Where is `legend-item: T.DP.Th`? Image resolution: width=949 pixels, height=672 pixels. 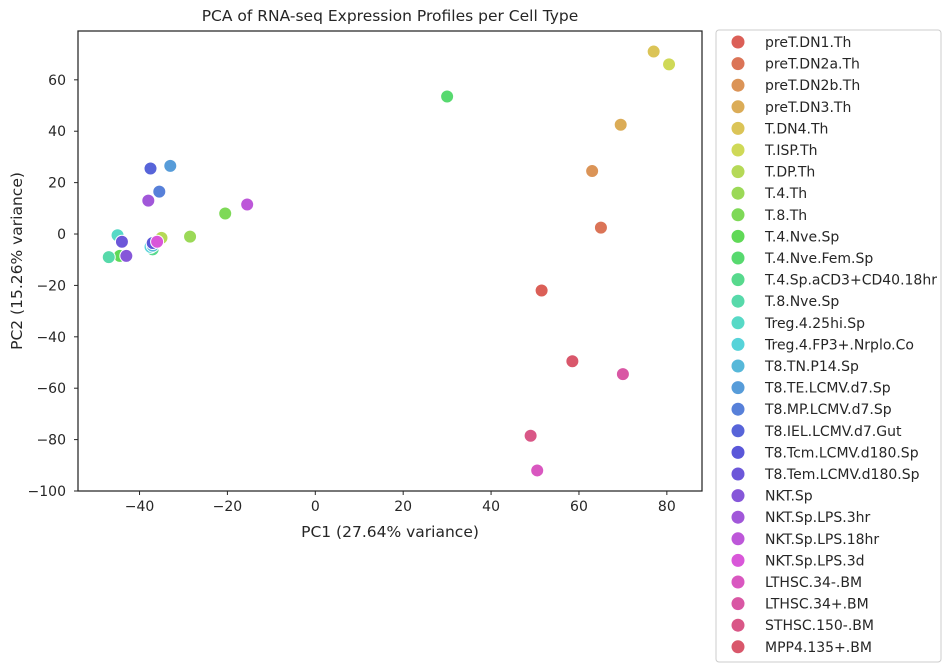 legend-item: T.DP.Th is located at coordinates (773, 173).